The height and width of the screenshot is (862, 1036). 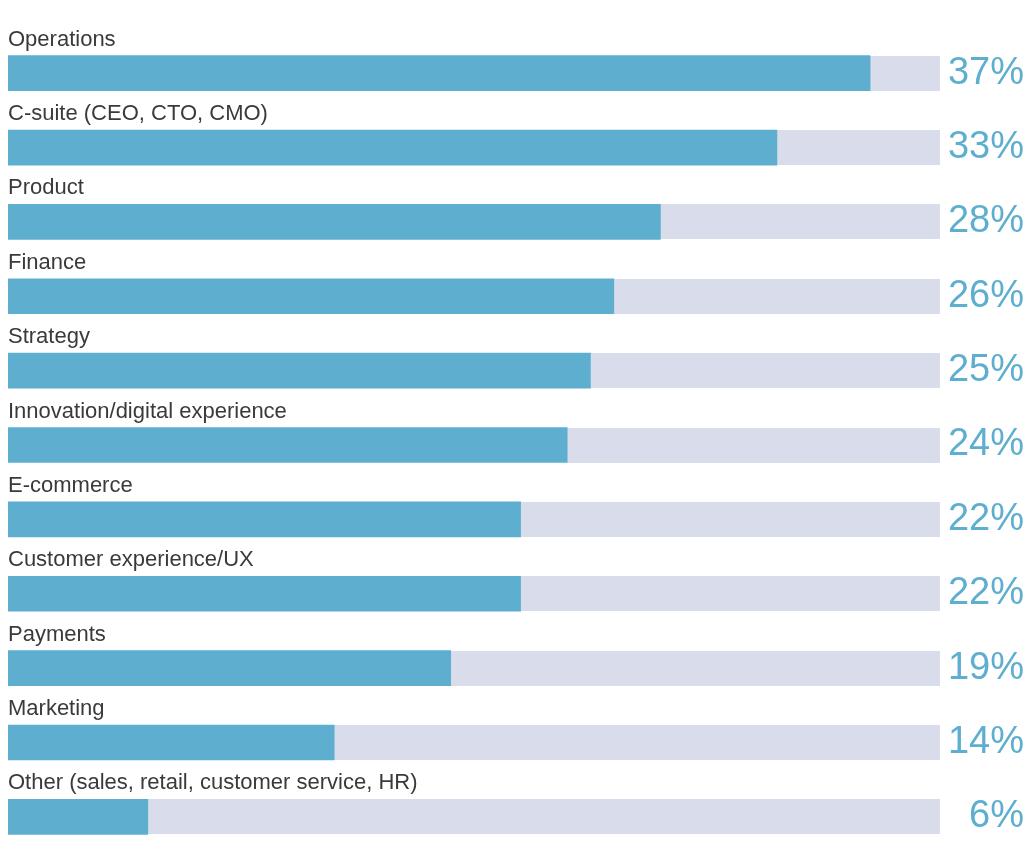 What do you see at coordinates (985, 739) in the screenshot?
I see `data-label: 14%` at bounding box center [985, 739].